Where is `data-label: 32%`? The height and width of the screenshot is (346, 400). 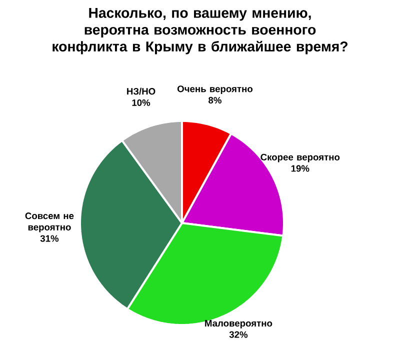
data-label: 32% is located at coordinates (238, 334).